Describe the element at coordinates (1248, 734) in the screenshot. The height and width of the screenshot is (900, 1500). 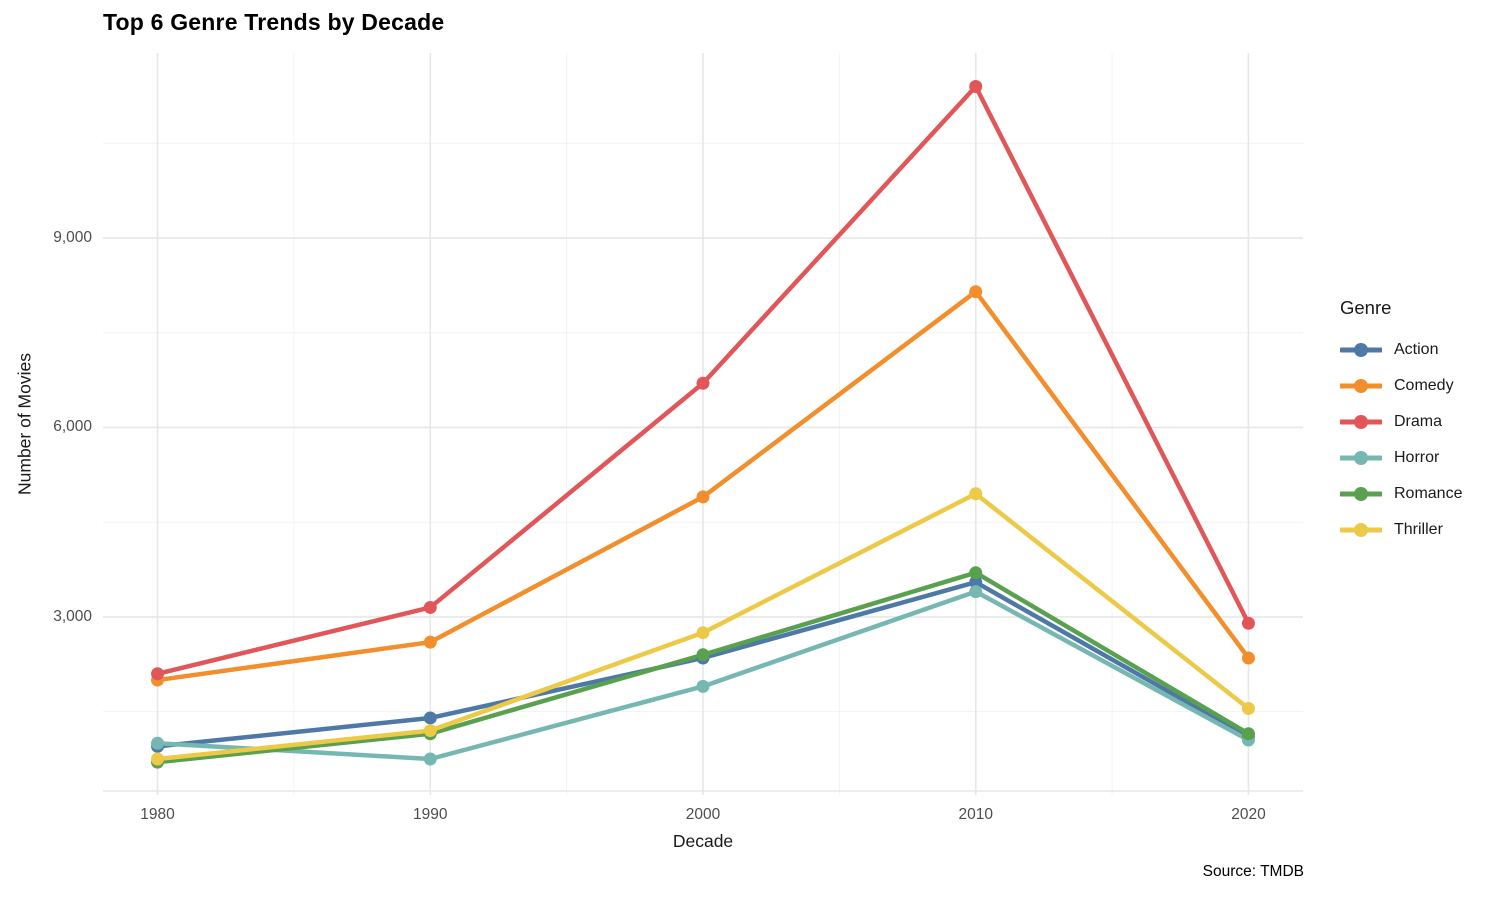
I see `point-romance-2020` at that location.